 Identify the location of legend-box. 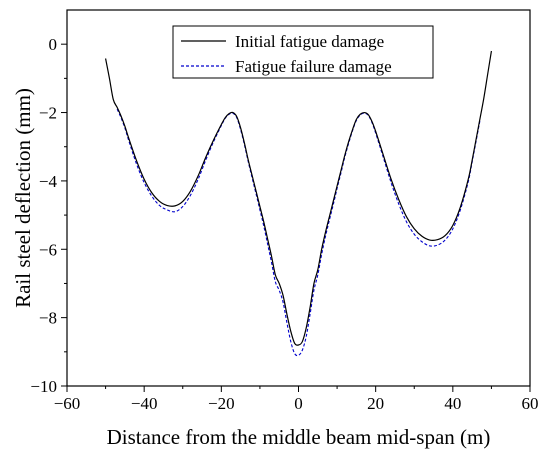
(303, 52).